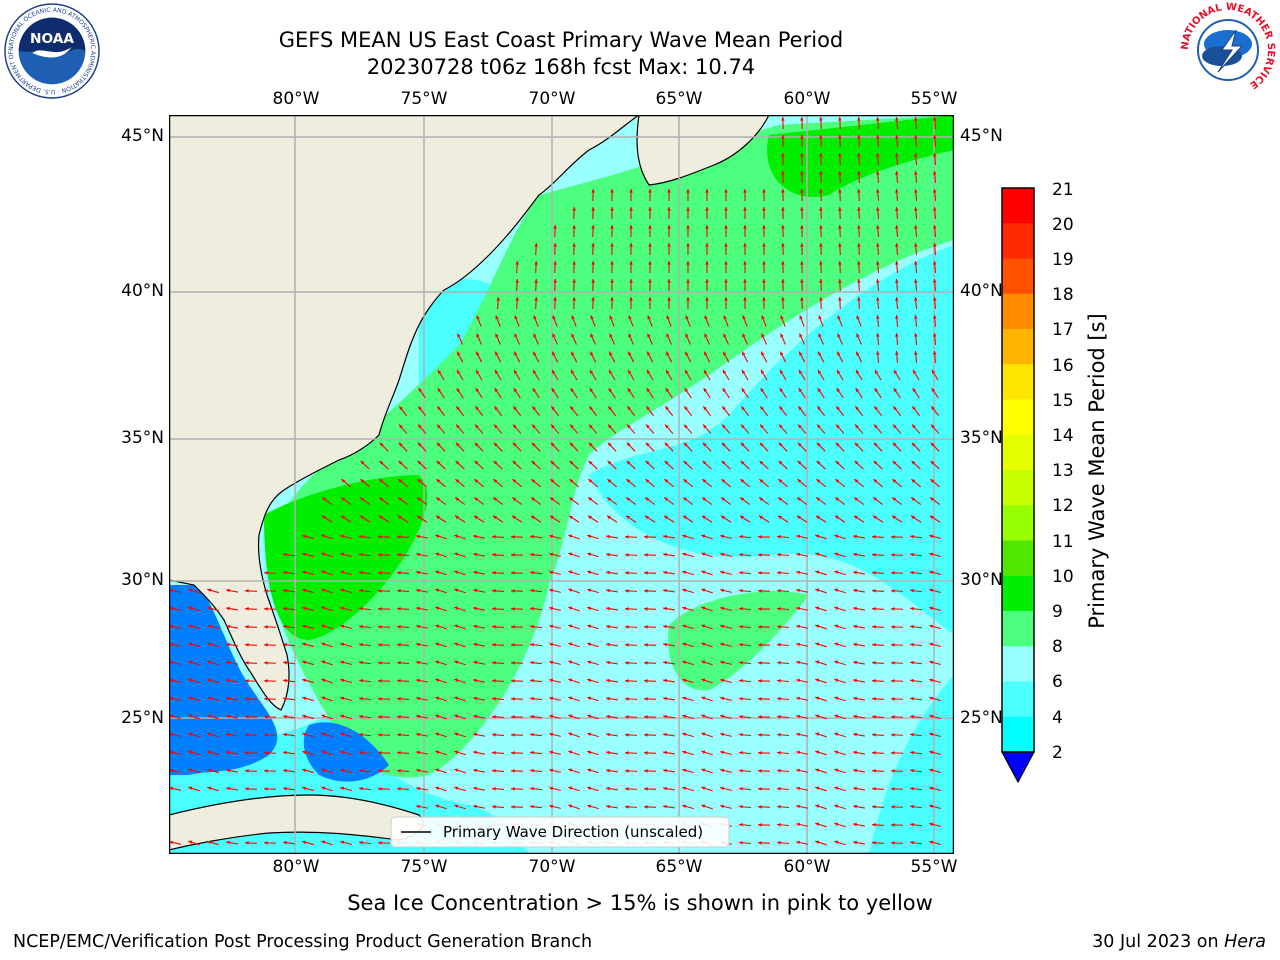 This screenshot has width=1280, height=960. I want to click on colorbar-segment, so click(1018, 523).